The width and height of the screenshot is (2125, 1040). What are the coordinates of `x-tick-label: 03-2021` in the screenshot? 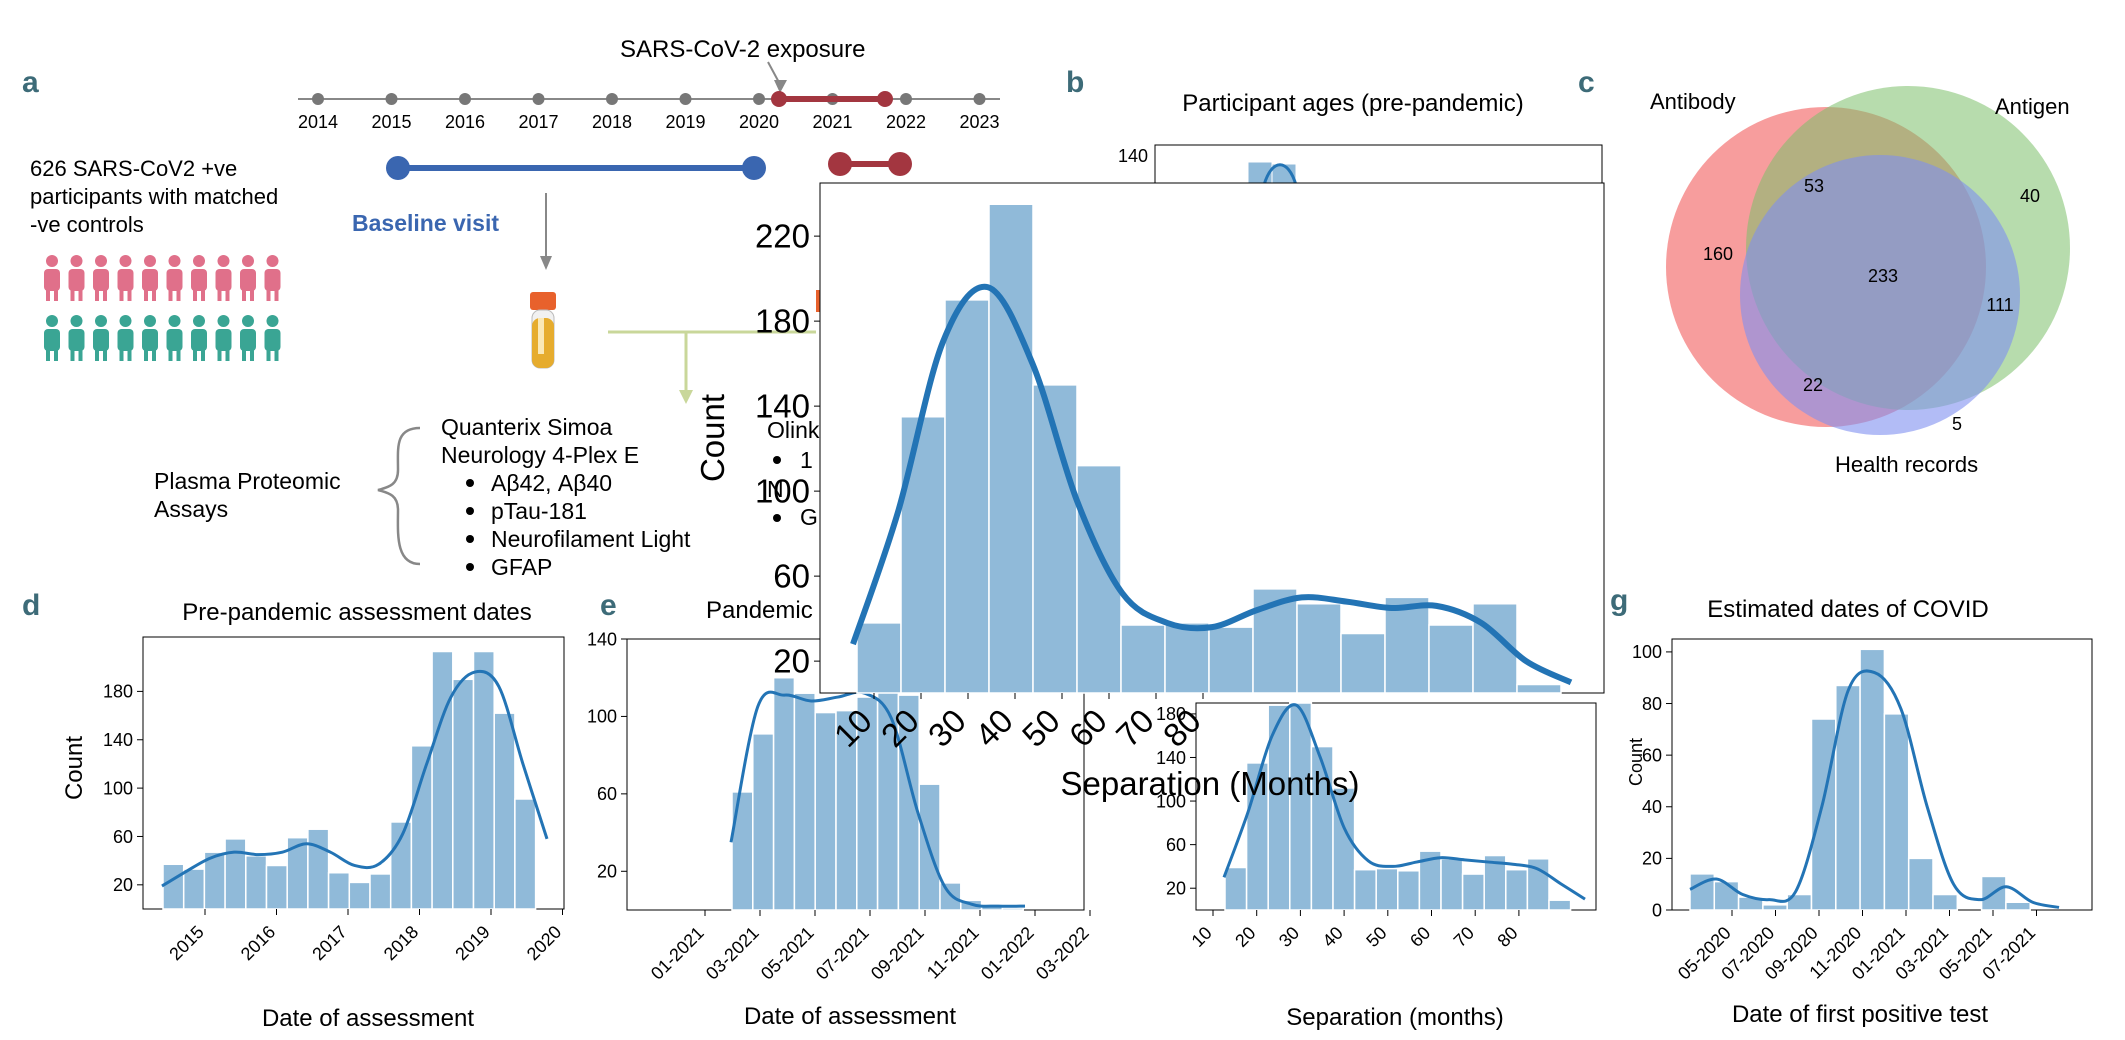 It's located at (732, 953).